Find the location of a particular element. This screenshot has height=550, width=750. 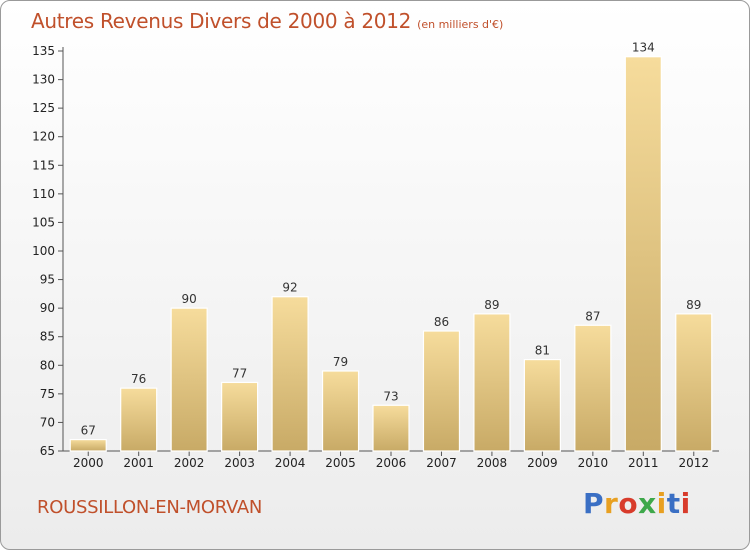

data-label-2008: 89 is located at coordinates (491, 305).